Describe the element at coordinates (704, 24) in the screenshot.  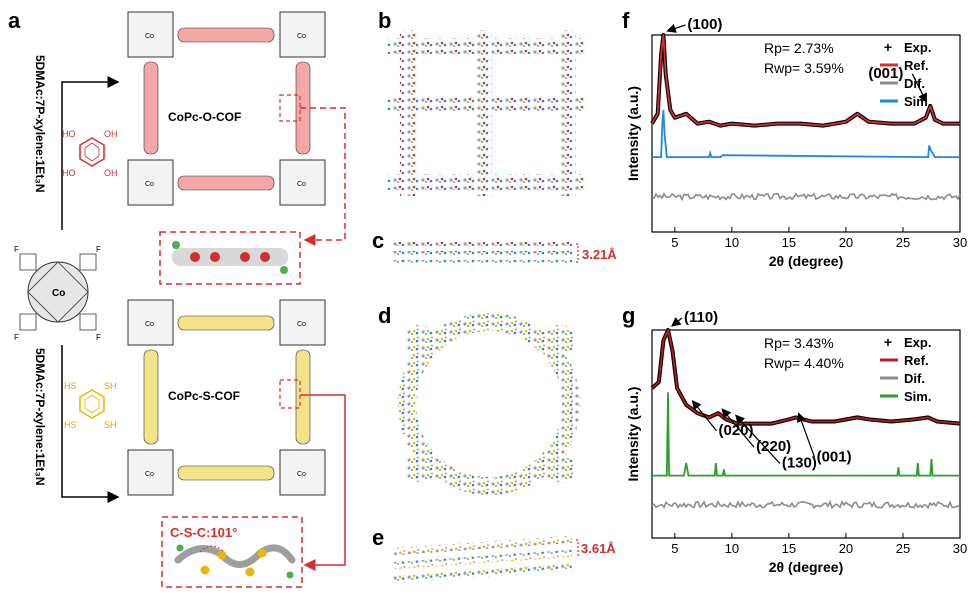
I see `peak-label: (100)` at that location.